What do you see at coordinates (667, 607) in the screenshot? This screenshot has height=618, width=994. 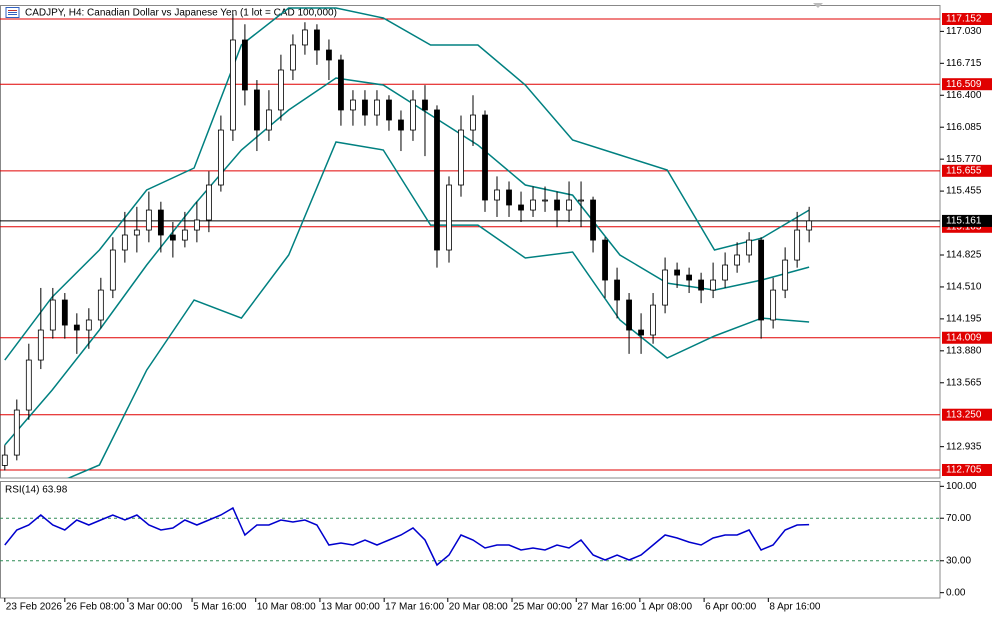 I see `x-tick-label: 1 Apr 08:00` at bounding box center [667, 607].